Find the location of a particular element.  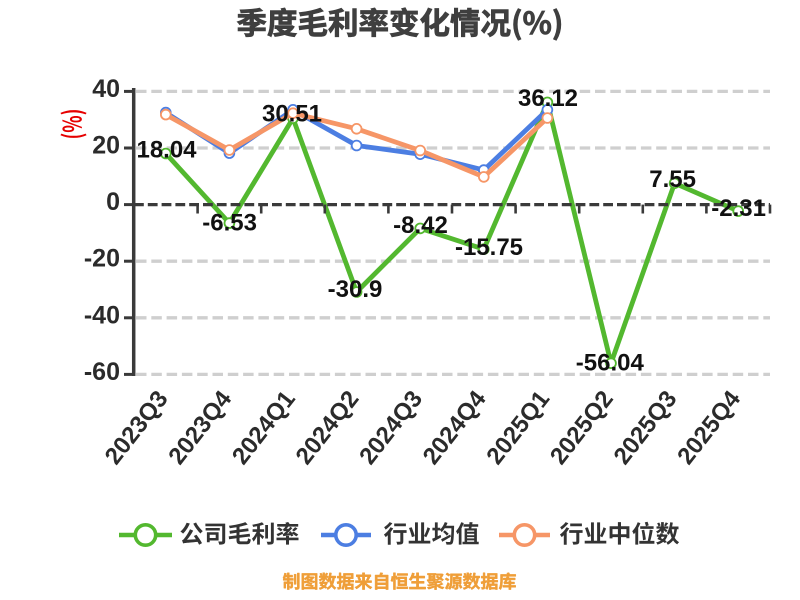

svg-text: -56.04 is located at coordinates (610, 362).